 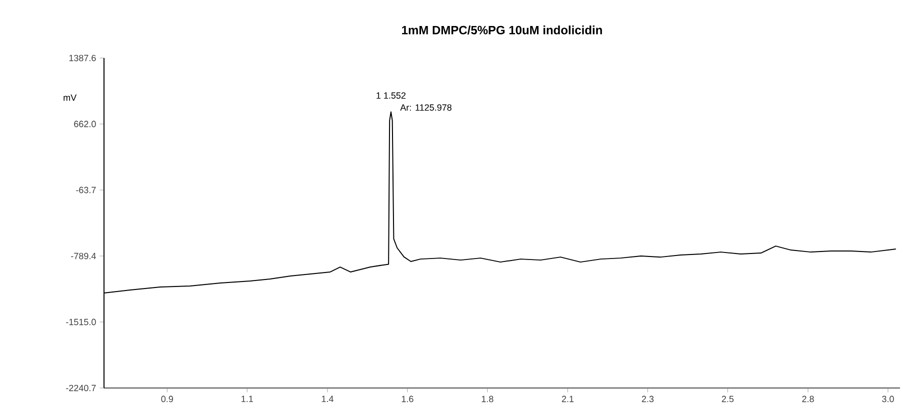 I want to click on annotation: 1 1.552, so click(x=391, y=95).